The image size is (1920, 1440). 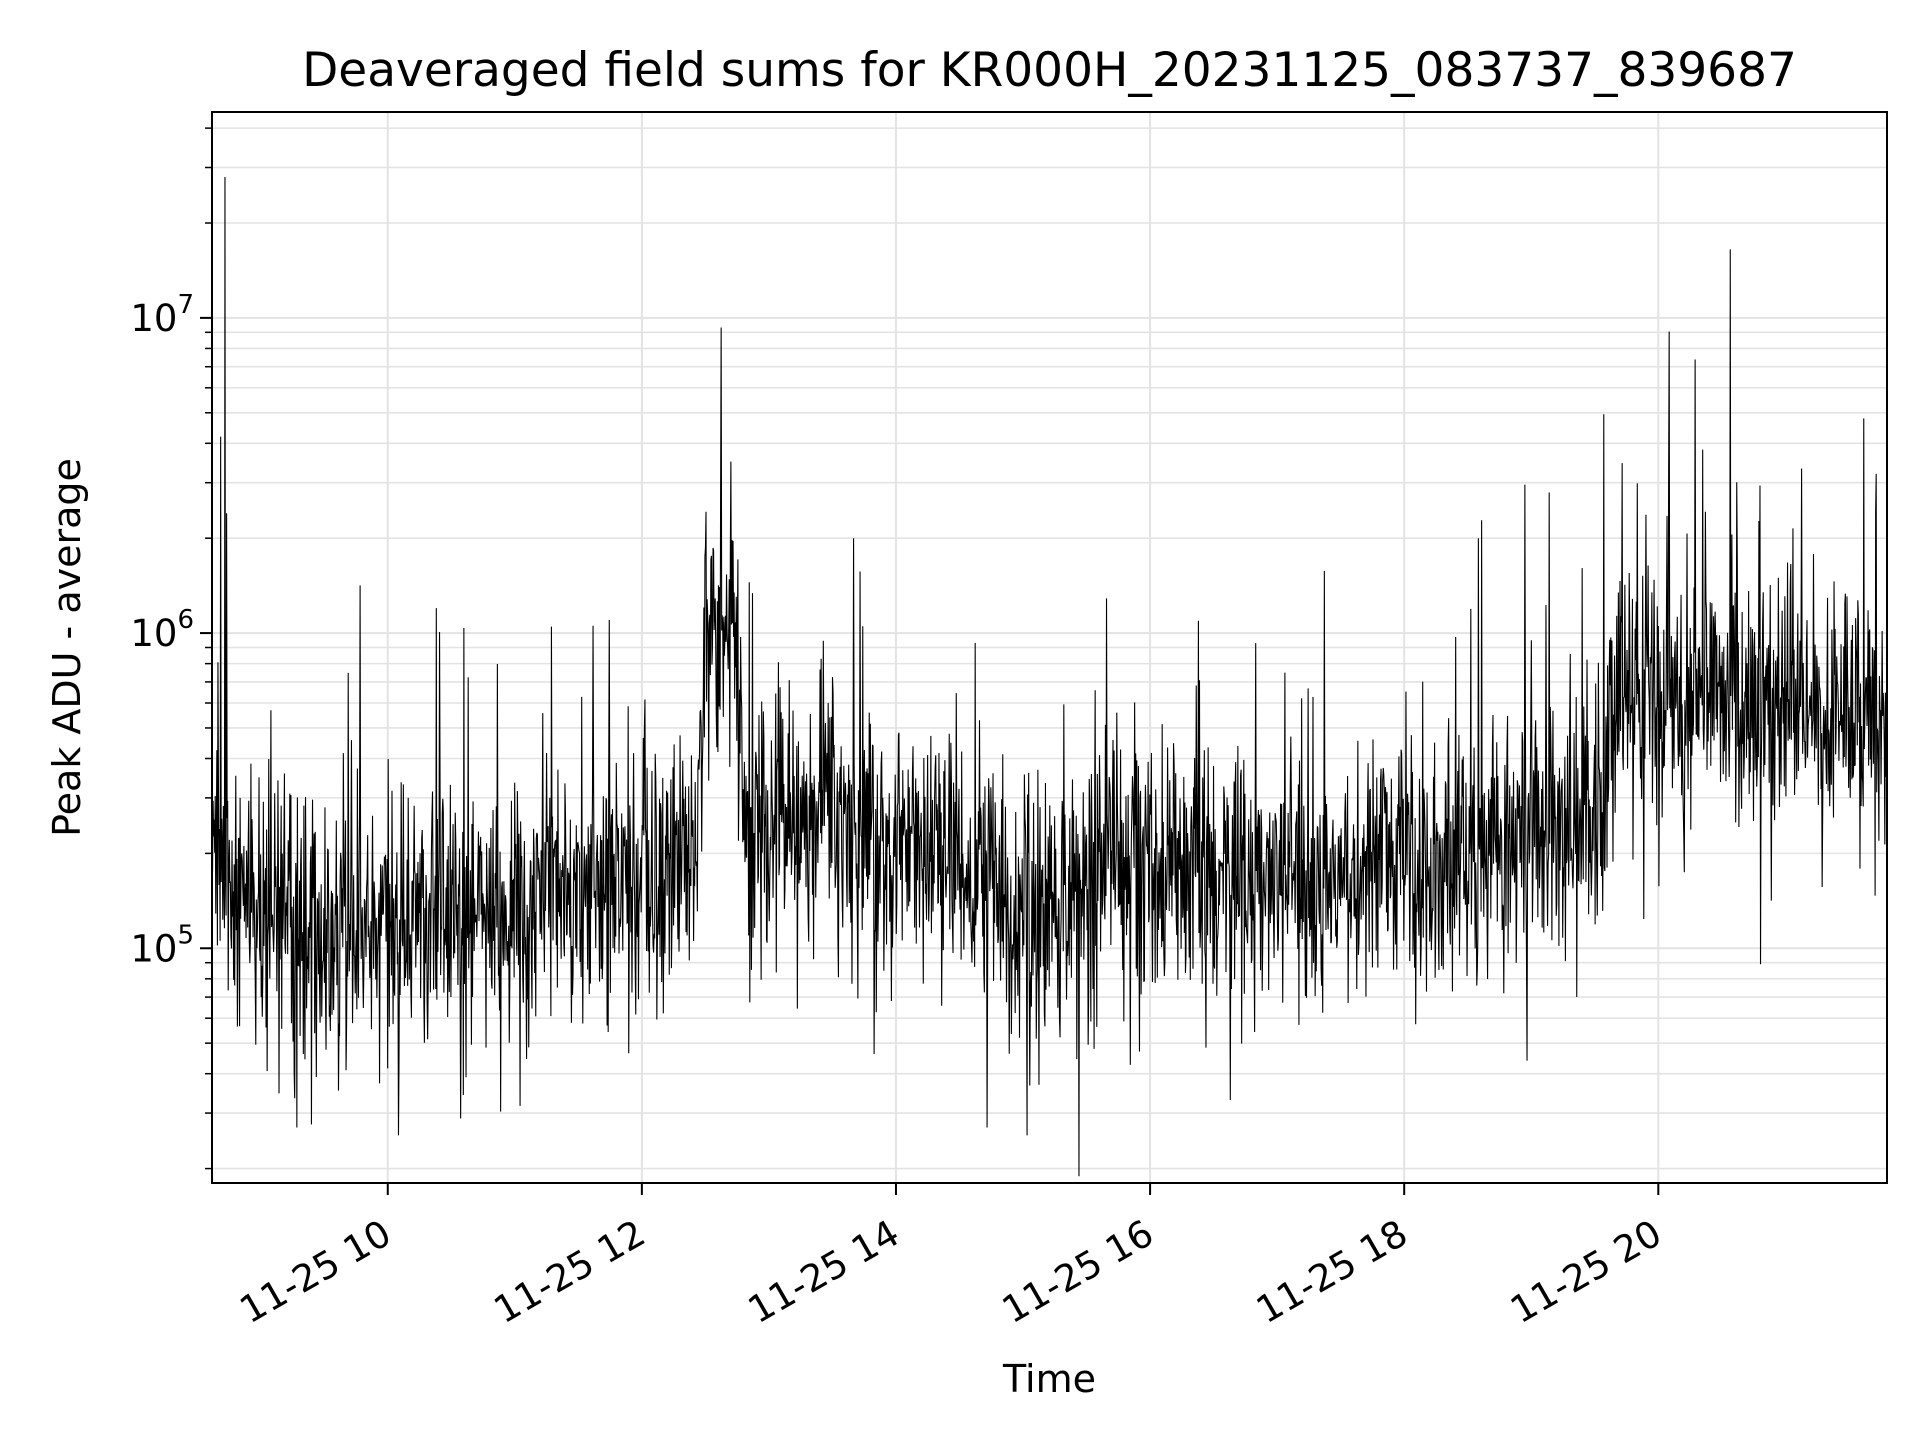 I want to click on y-axis-label: Peak ADU - average, so click(x=67, y=647).